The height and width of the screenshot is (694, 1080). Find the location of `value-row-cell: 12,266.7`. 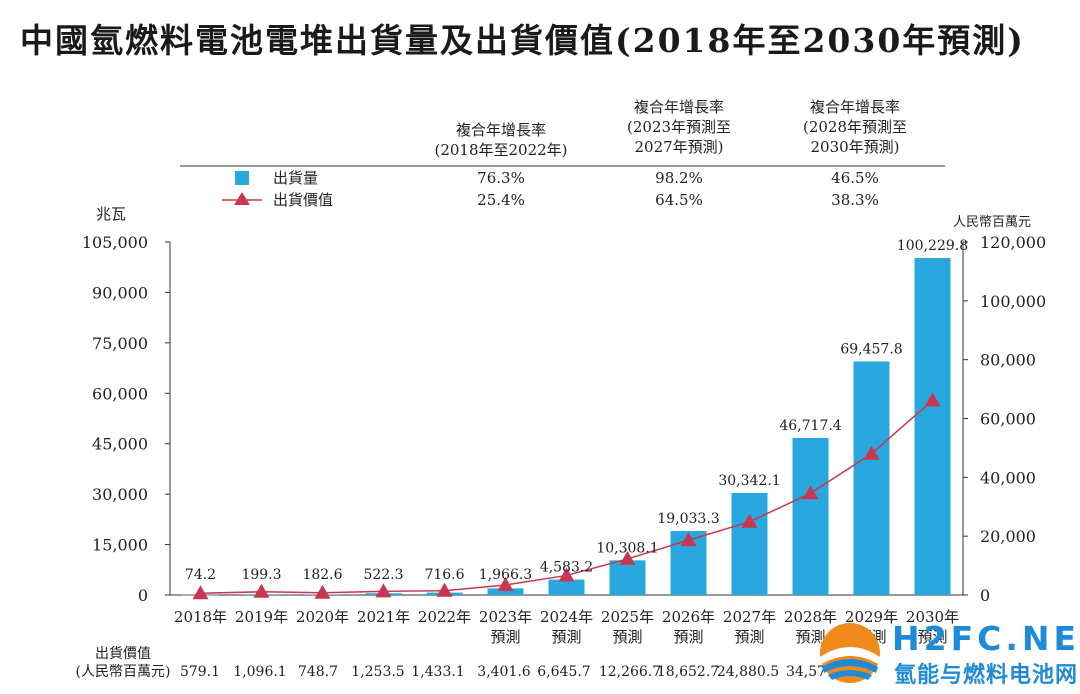

value-row-cell: 12,266.7 is located at coordinates (630, 672).